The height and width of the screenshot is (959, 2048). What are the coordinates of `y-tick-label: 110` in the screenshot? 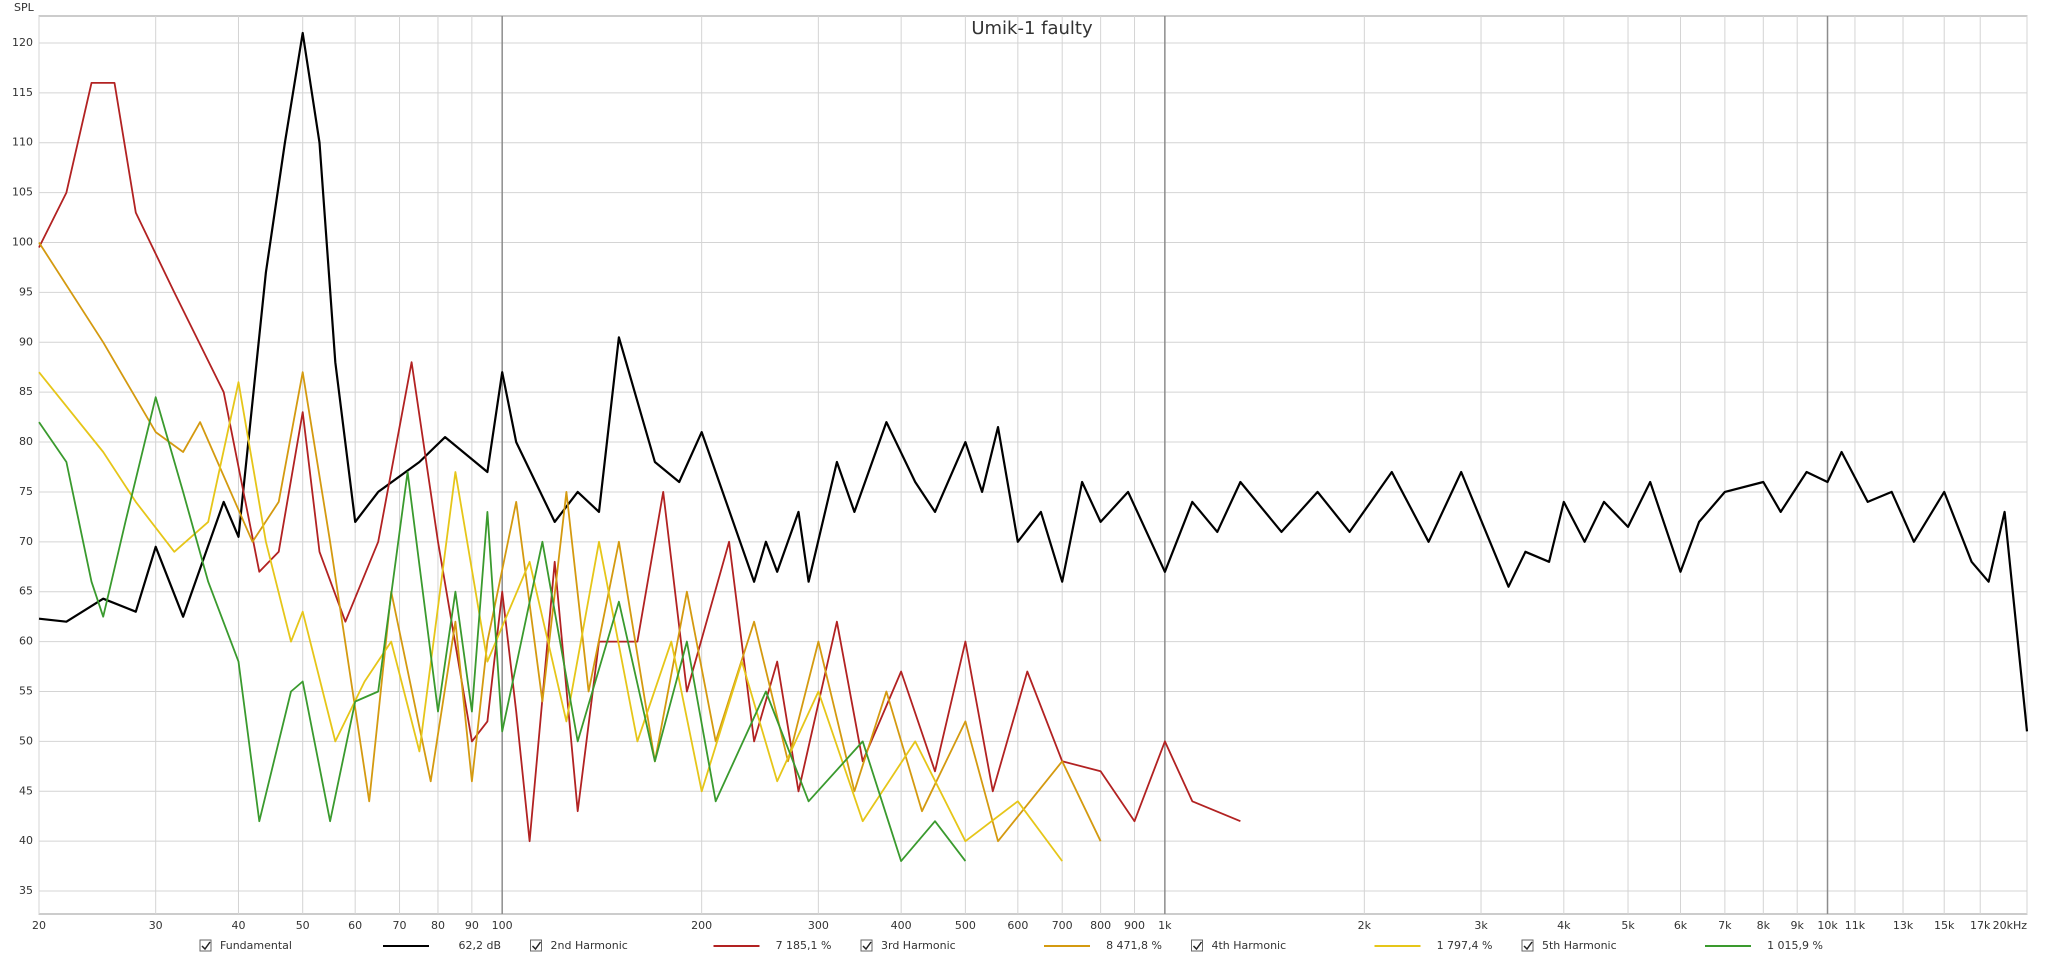 It's located at (22, 142).